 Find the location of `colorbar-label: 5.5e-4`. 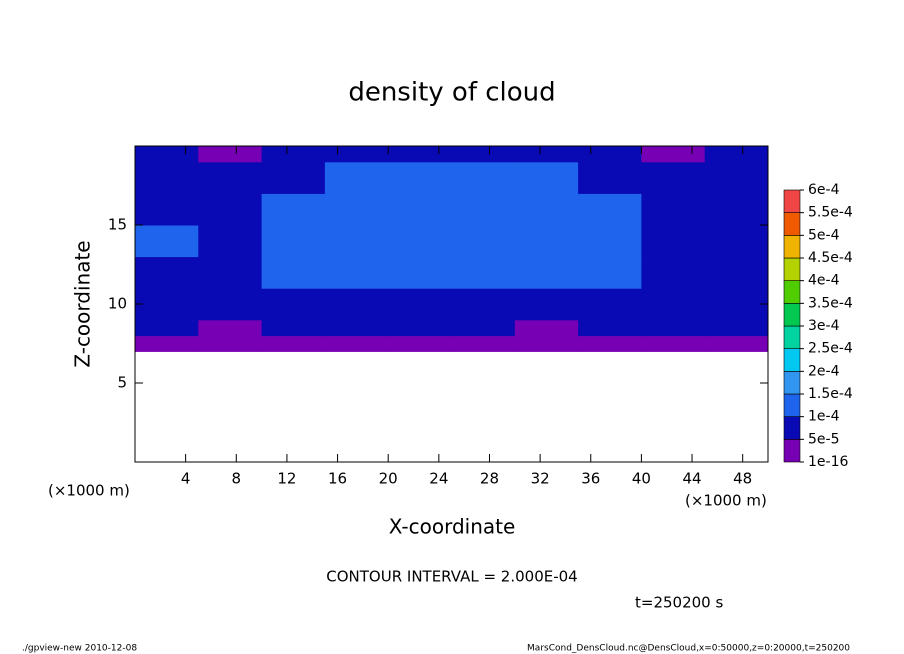

colorbar-label: 5.5e-4 is located at coordinates (830, 213).